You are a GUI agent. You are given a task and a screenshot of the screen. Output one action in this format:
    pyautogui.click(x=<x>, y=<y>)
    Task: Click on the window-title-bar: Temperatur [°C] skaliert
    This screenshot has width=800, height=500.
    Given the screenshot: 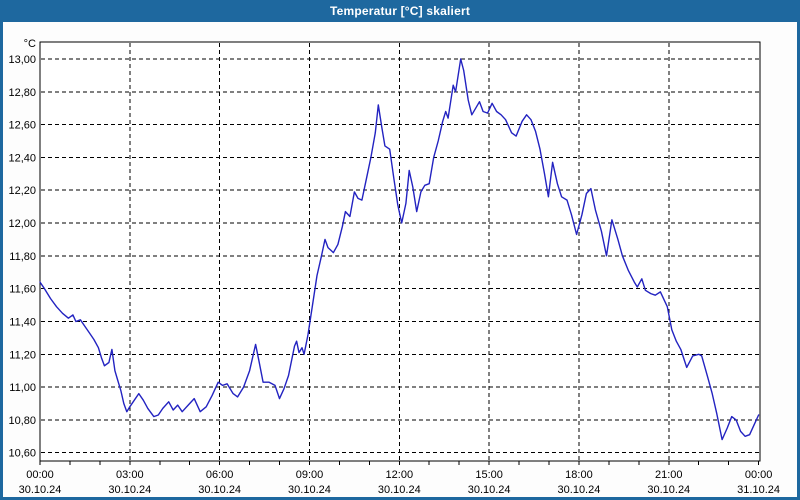 What is the action you would take?
    pyautogui.click(x=400, y=11)
    